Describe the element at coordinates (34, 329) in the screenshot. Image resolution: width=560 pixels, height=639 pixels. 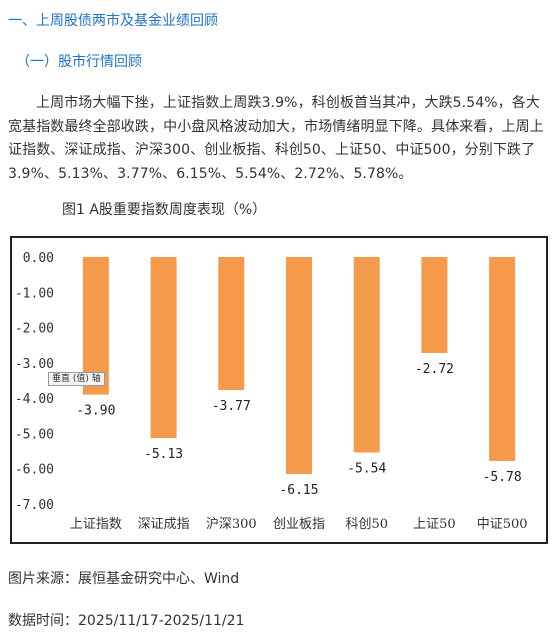
I see `y-tick-label: -2.00` at that location.